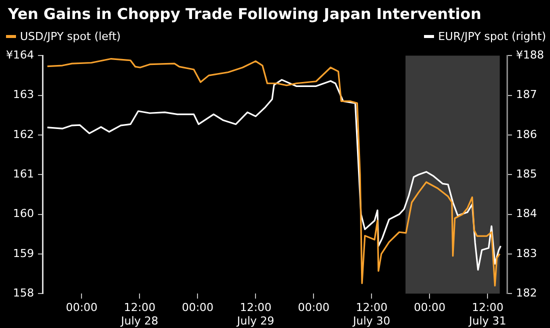  I want to click on y2-tick-label: 183, so click(527, 253).